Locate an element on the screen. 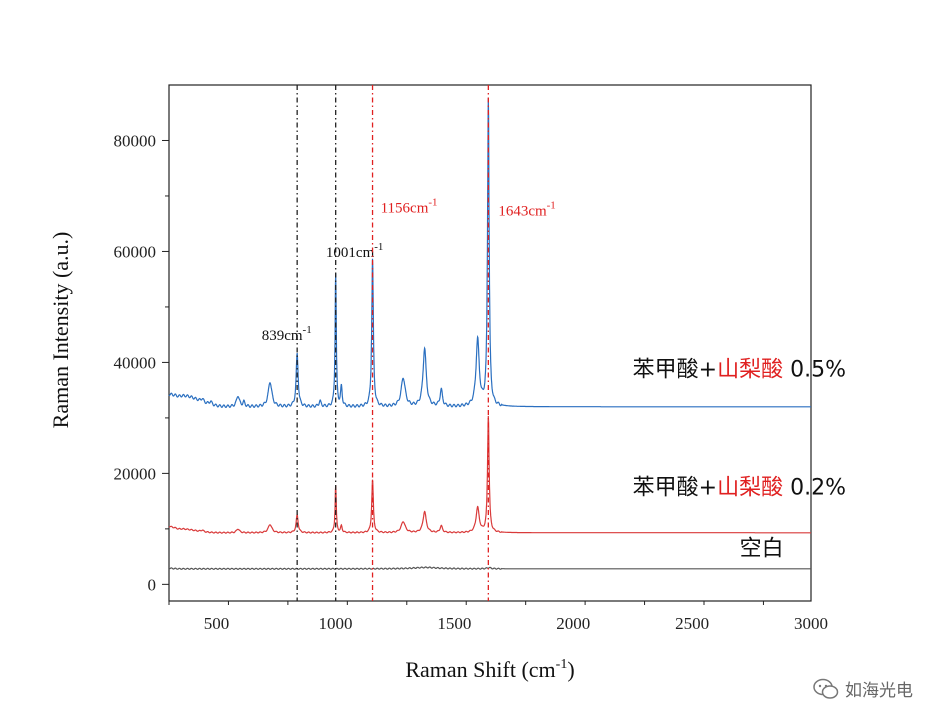 This screenshot has width=943, height=721. x-tick-label: 2500 is located at coordinates (692, 623).